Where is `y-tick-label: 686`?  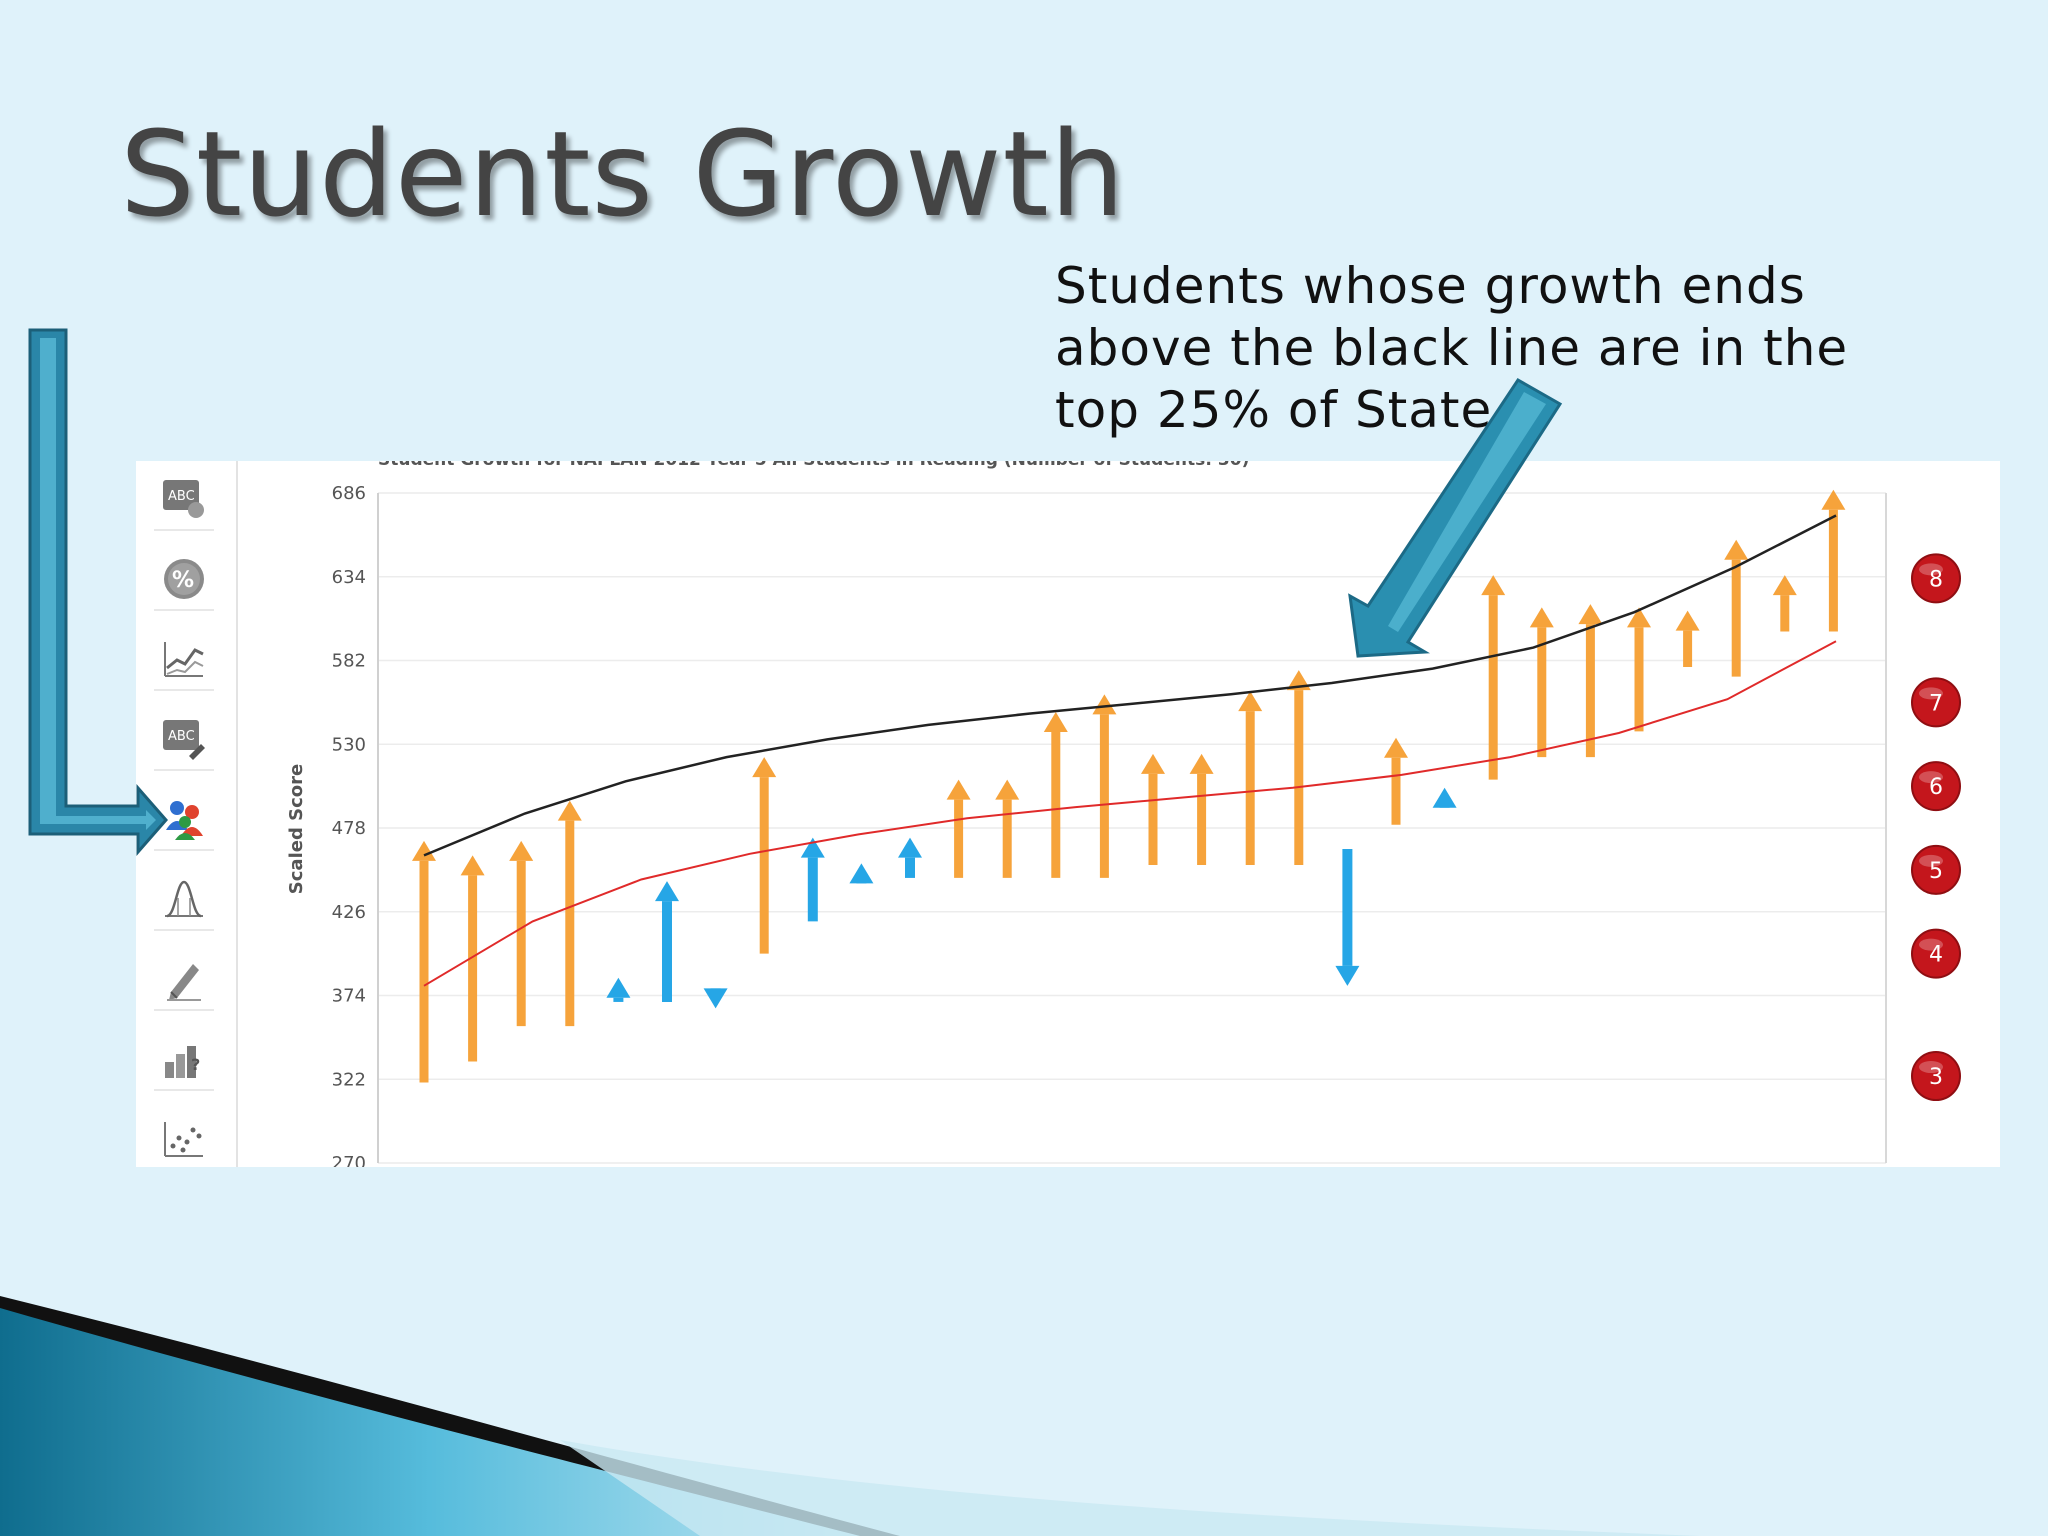
y-tick-label: 686 is located at coordinates (349, 493).